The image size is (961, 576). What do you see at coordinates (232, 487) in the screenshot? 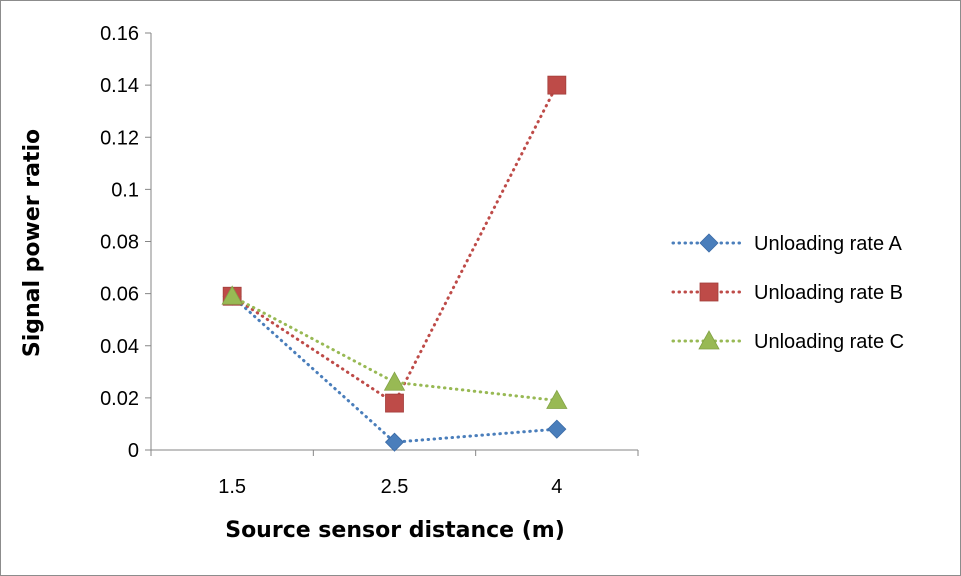
I see `x-tick-label: 1.5` at bounding box center [232, 487].